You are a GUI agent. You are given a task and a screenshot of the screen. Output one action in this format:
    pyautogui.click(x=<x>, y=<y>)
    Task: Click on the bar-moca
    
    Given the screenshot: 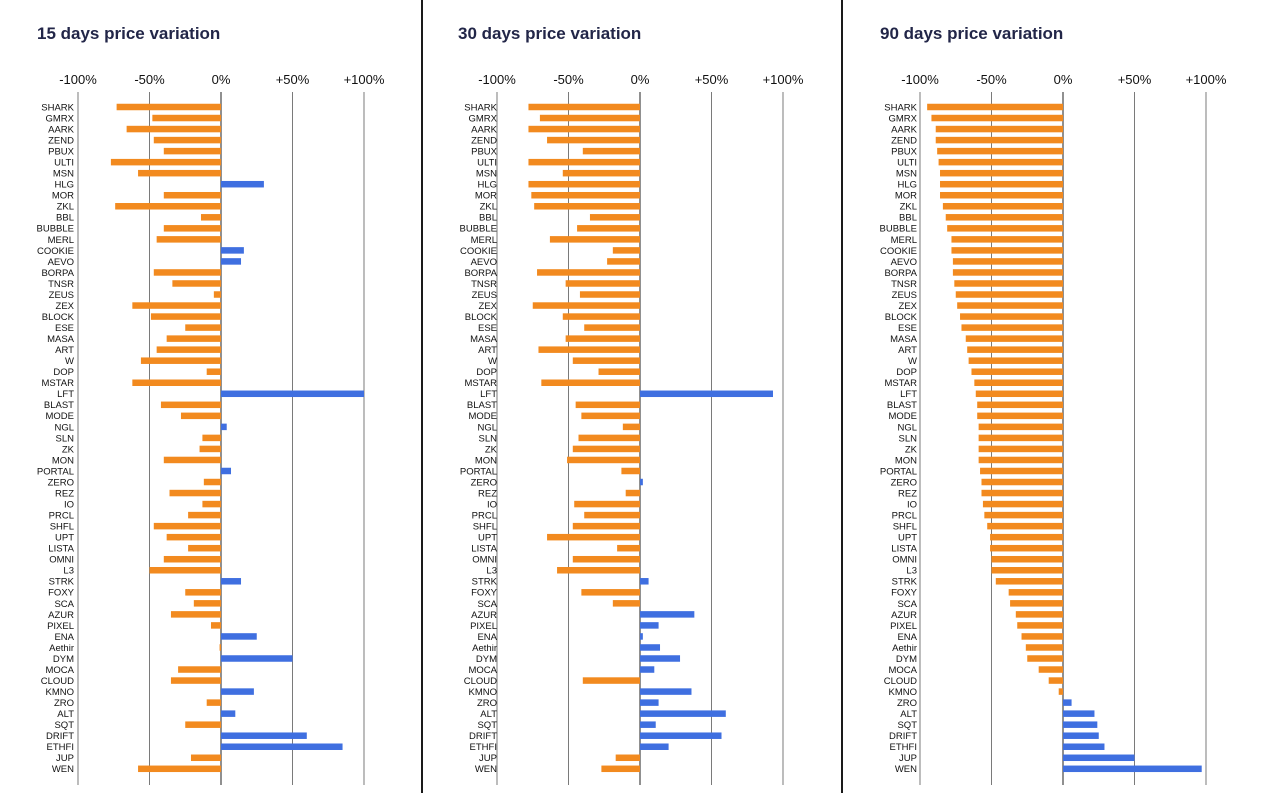 What is the action you would take?
    pyautogui.click(x=1050, y=669)
    